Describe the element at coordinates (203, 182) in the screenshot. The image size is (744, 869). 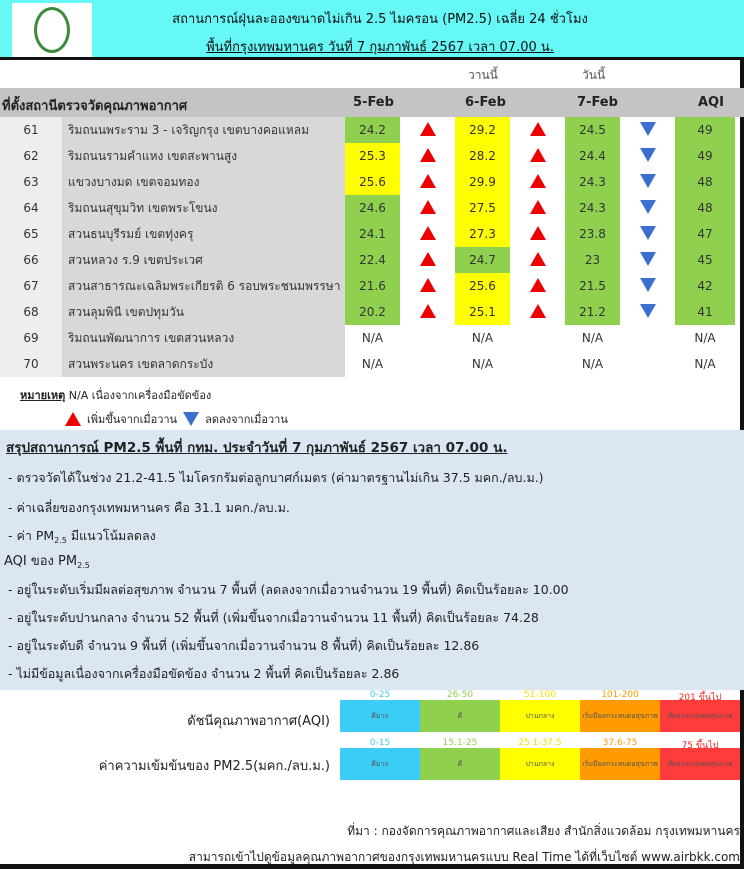
I see `station-name: แขวงบางมด เขตจอมทอง` at that location.